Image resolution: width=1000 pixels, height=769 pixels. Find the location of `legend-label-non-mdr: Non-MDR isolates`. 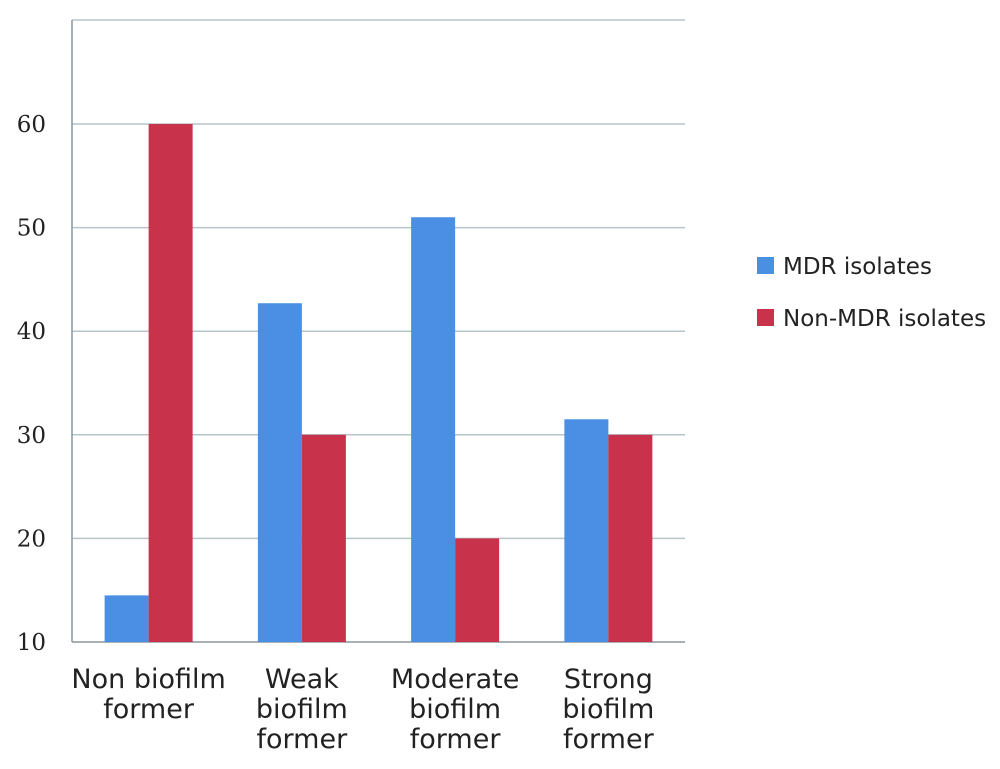

legend-label-non-mdr: Non-MDR isolates is located at coordinates (884, 319).